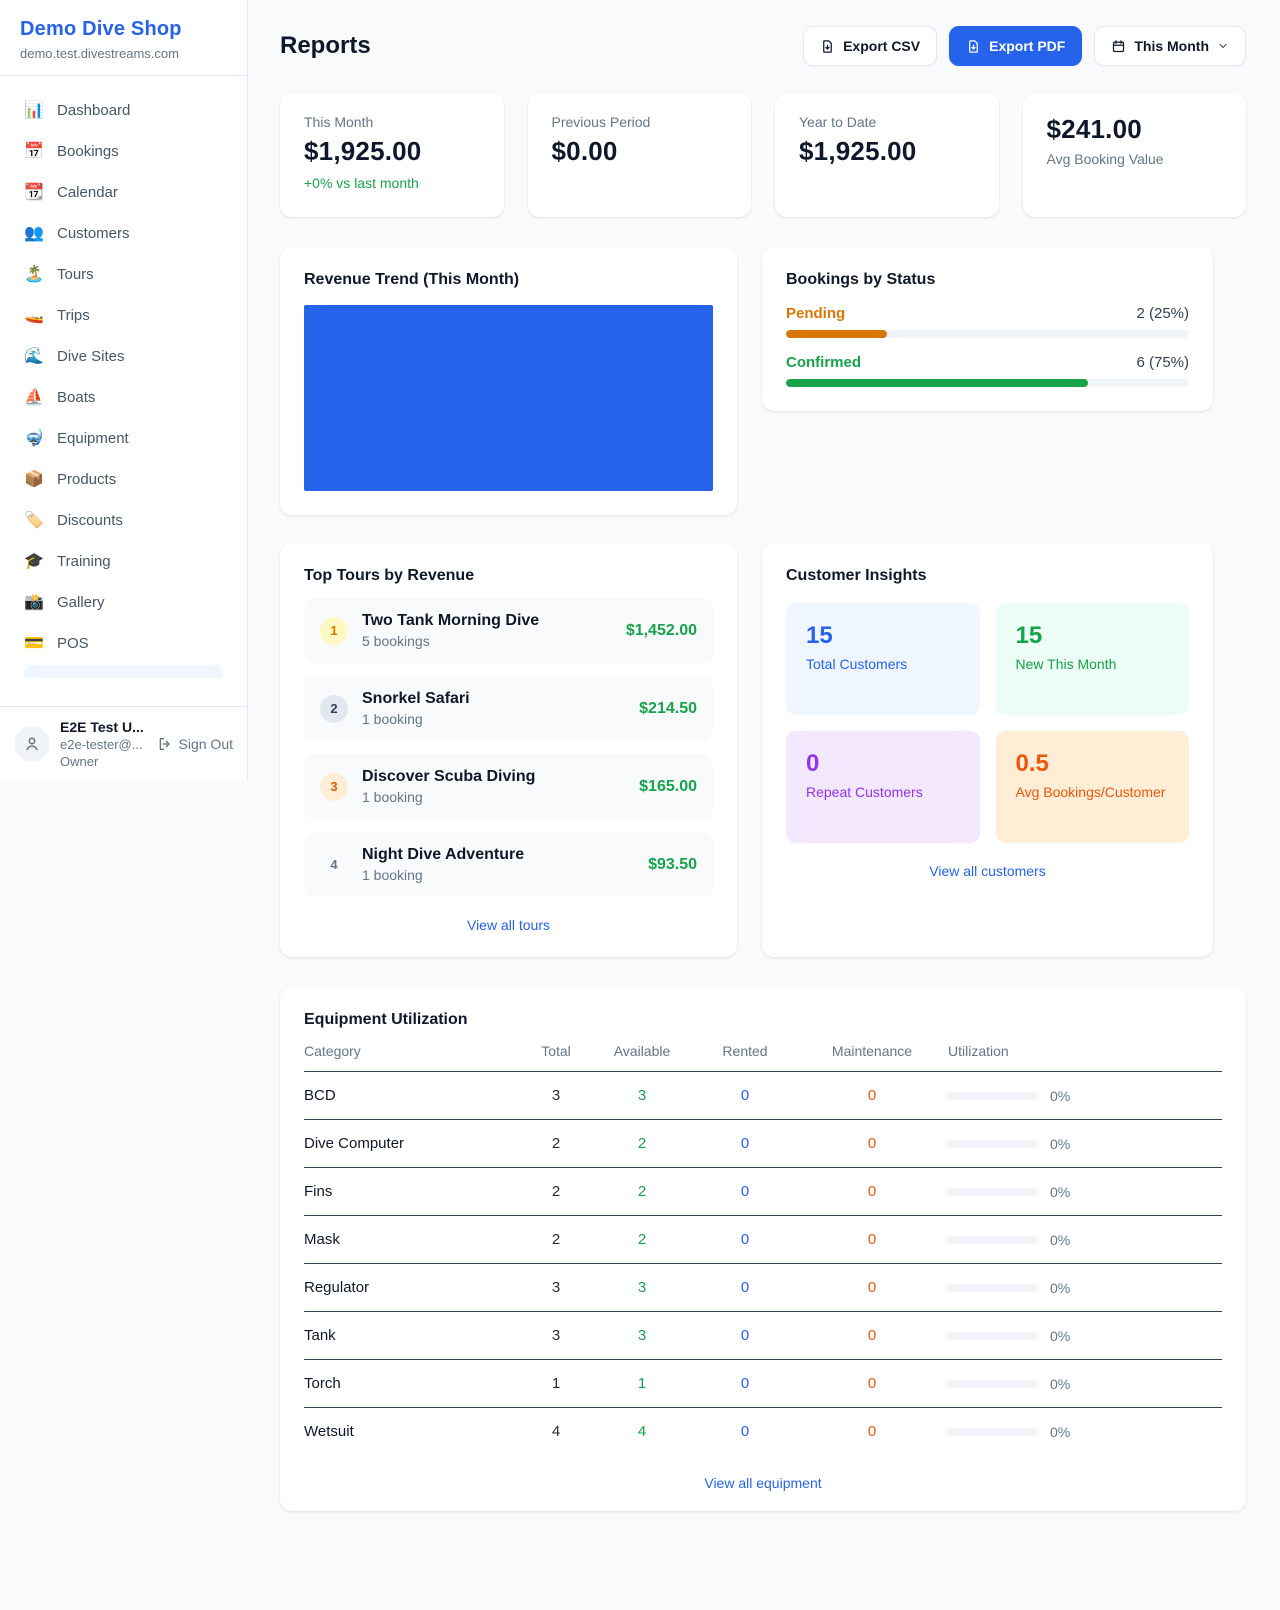 The height and width of the screenshot is (1610, 1280). Describe the element at coordinates (75, 274) in the screenshot. I see `sidebar-item-label: Tours` at that location.